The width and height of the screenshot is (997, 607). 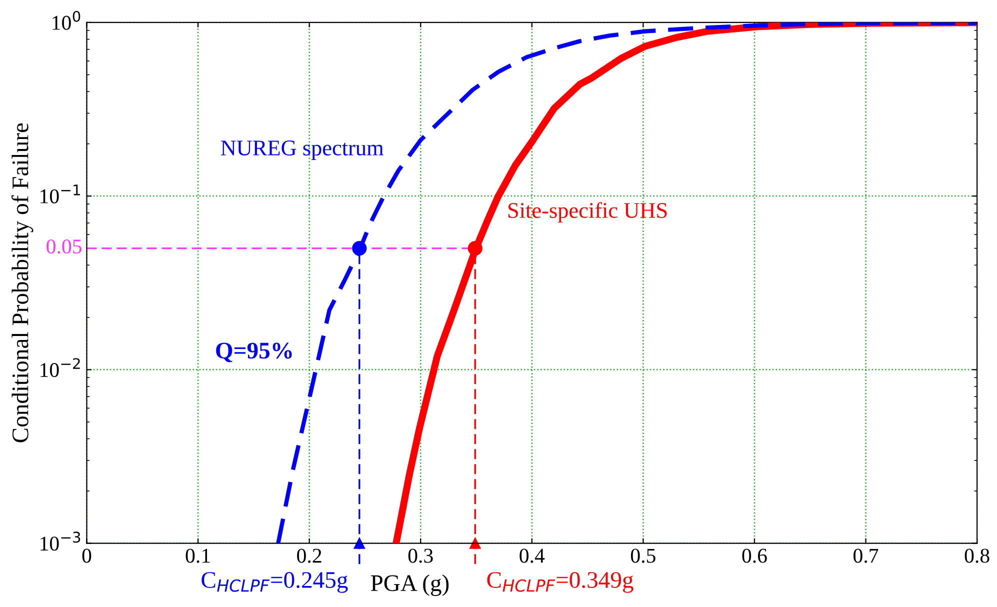 What do you see at coordinates (532, 555) in the screenshot?
I see `x-tick-label: 0.4` at bounding box center [532, 555].